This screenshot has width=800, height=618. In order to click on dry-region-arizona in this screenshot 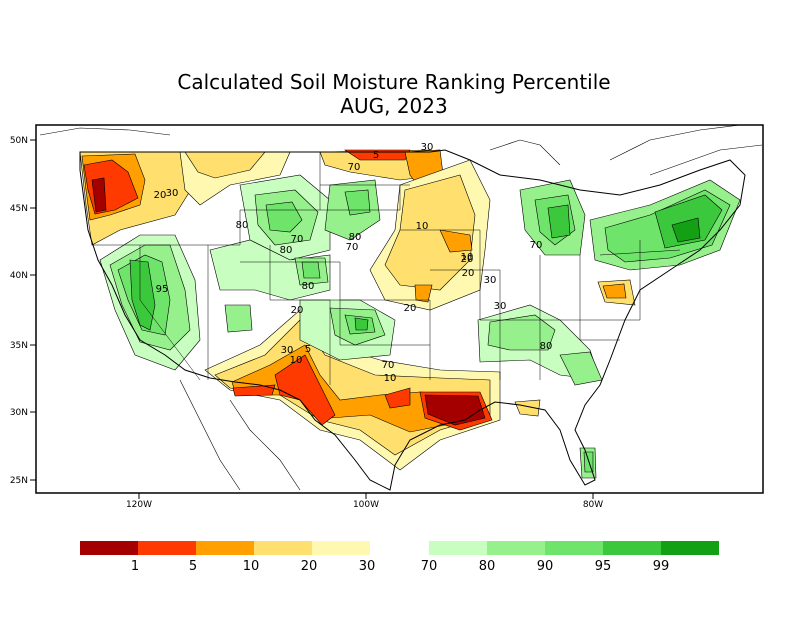, I will do `click(254, 390)`.